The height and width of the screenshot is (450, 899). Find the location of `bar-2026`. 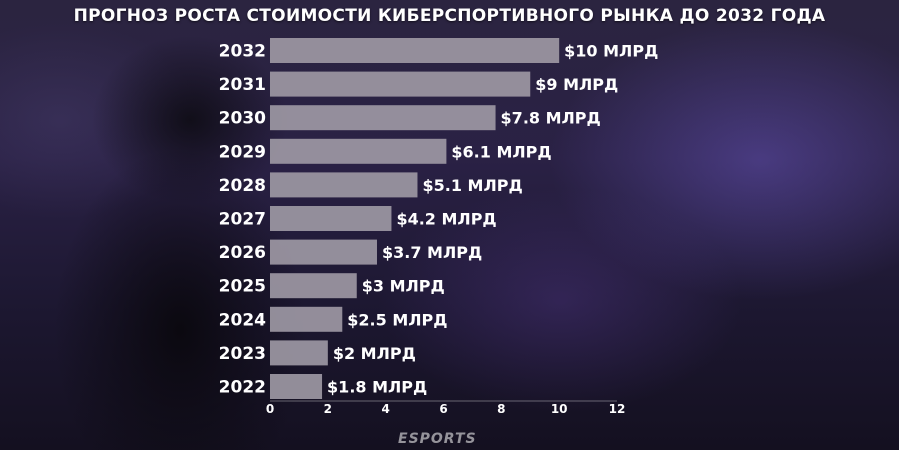

bar-2026 is located at coordinates (323, 252).